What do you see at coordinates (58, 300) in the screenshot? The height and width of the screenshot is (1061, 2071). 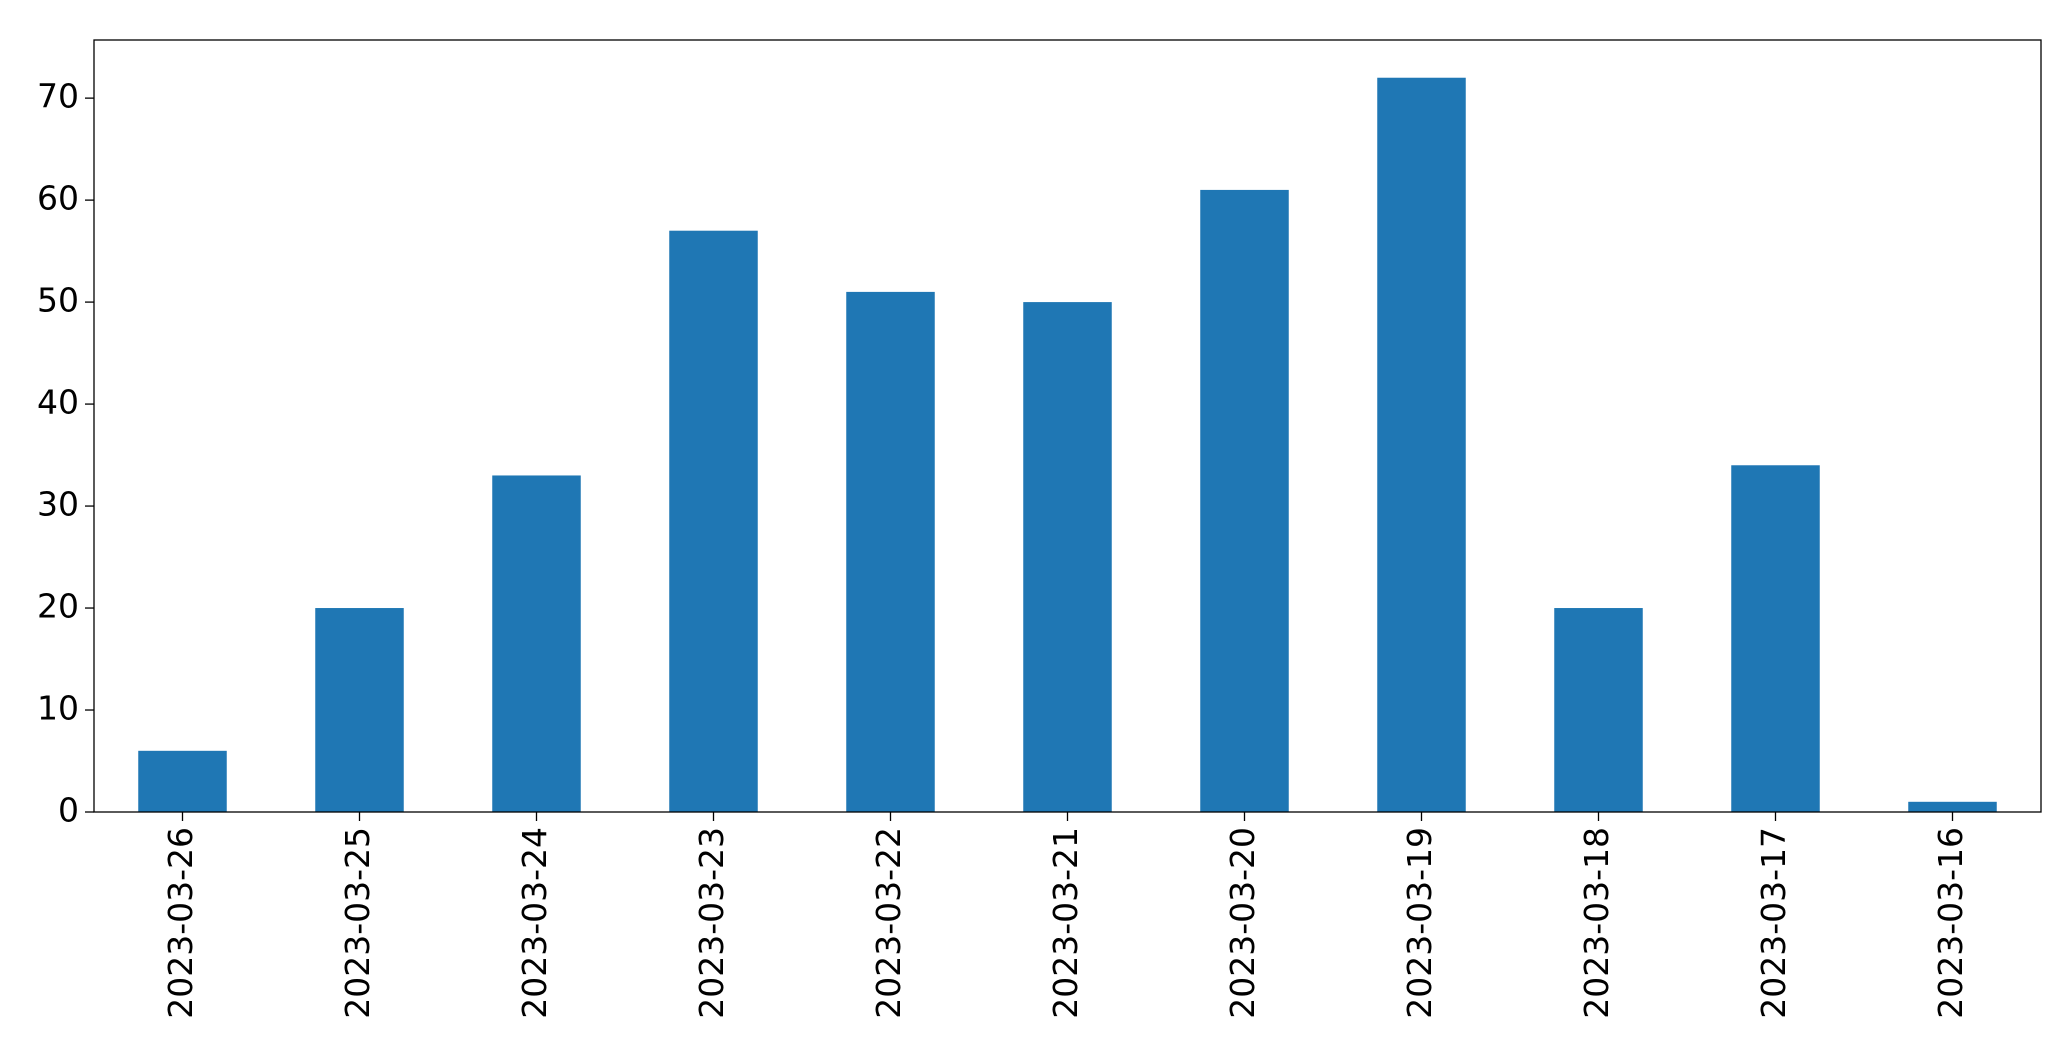 I see `y-tick-label: 50` at bounding box center [58, 300].